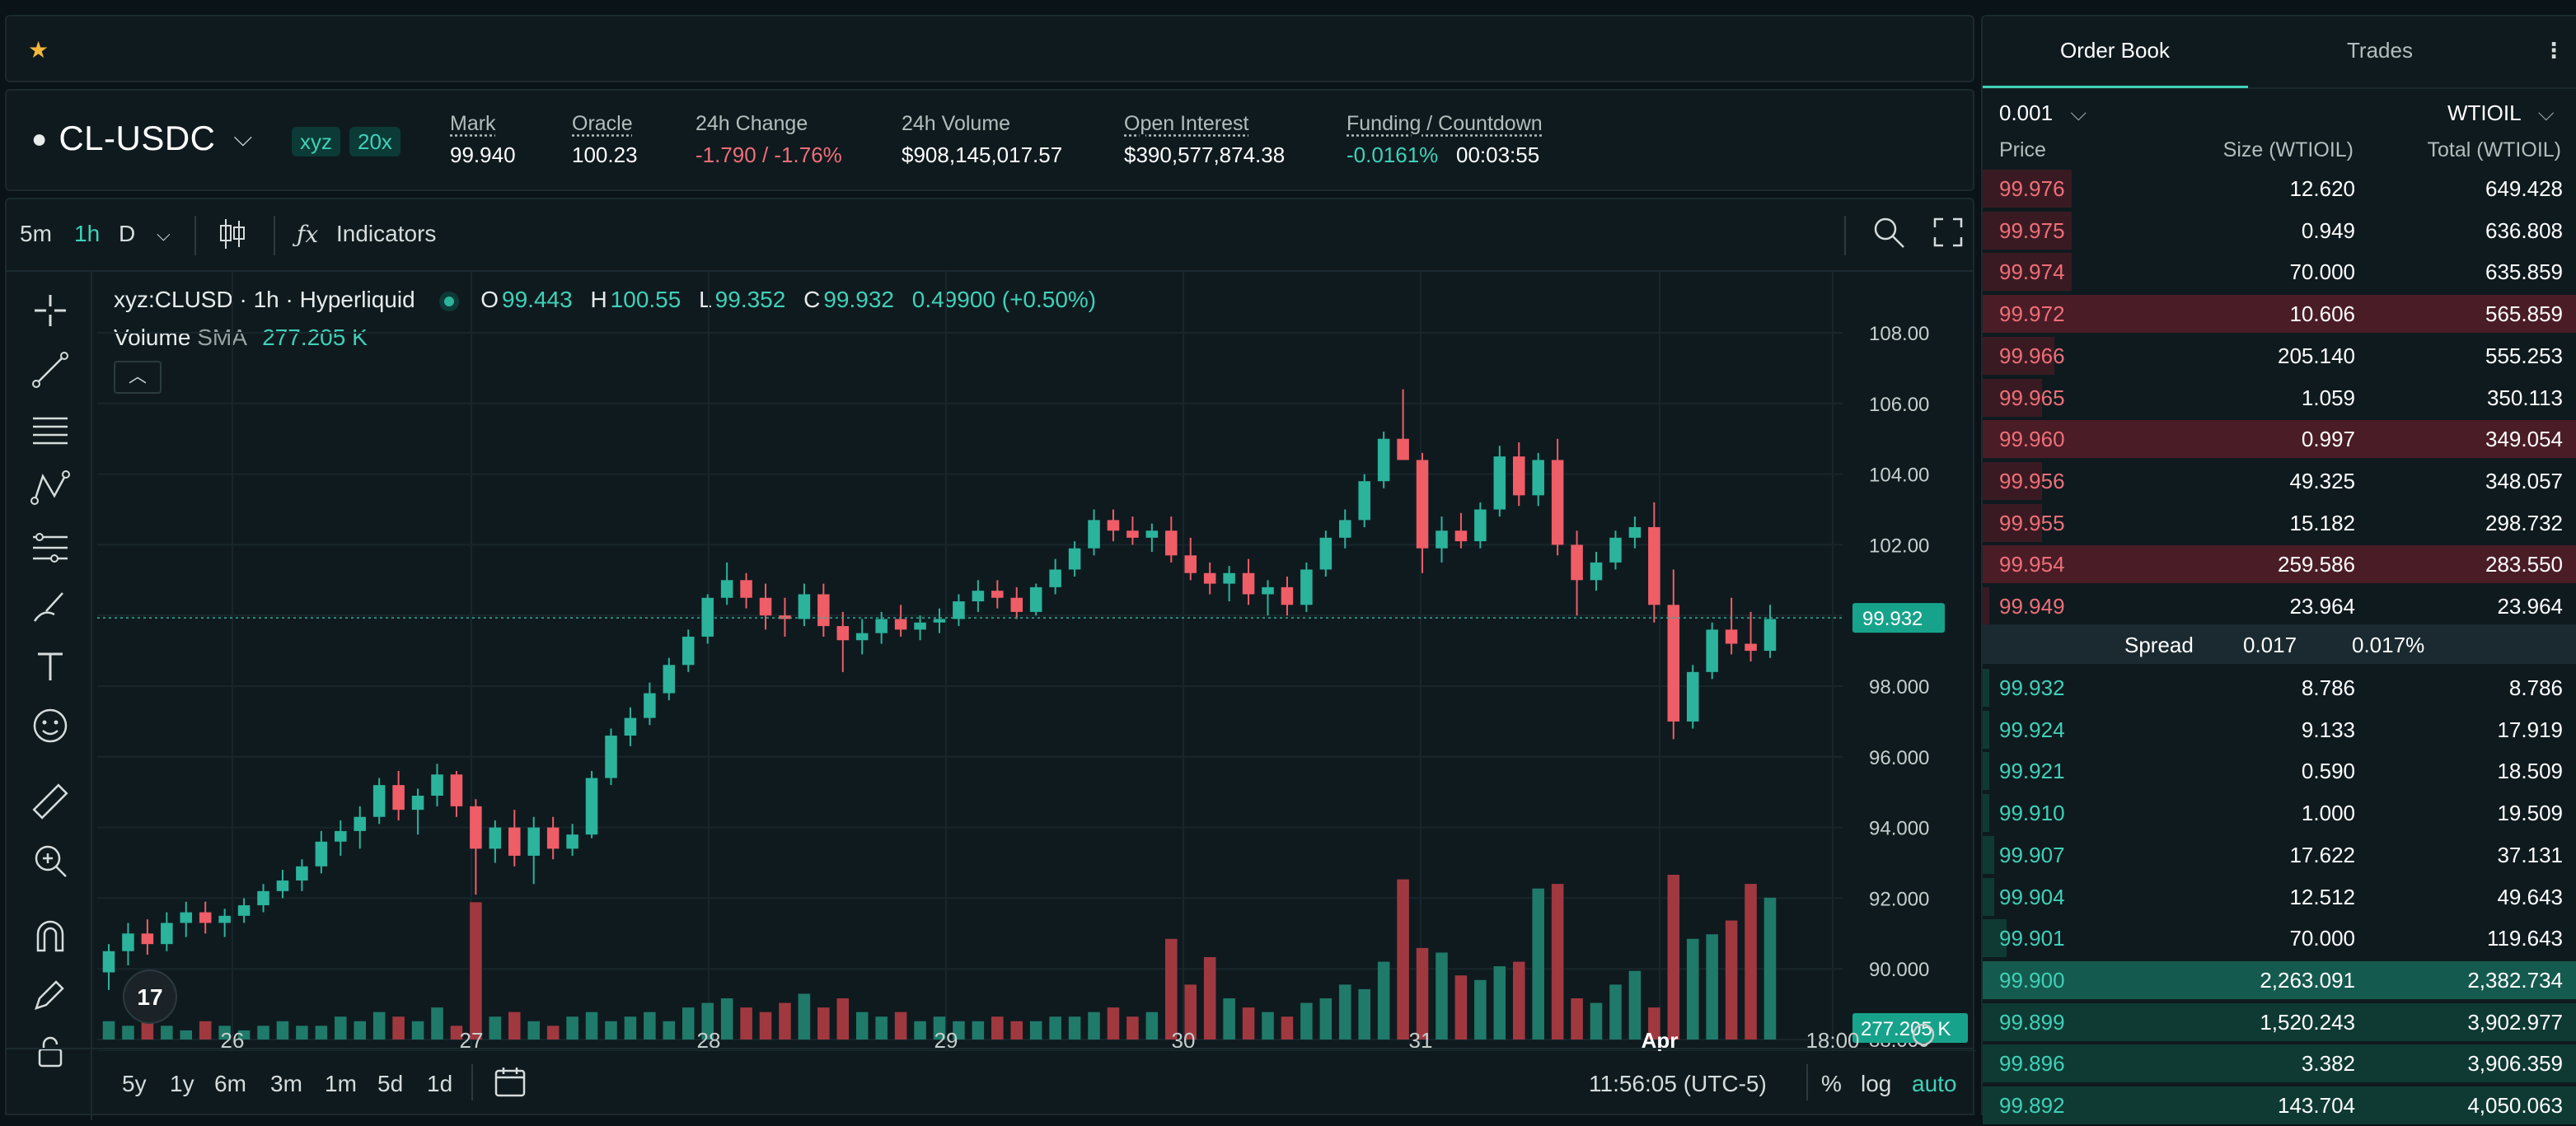 Image resolution: width=2576 pixels, height=1126 pixels. What do you see at coordinates (87, 233) in the screenshot?
I see `timeframe-1h: 1h` at bounding box center [87, 233].